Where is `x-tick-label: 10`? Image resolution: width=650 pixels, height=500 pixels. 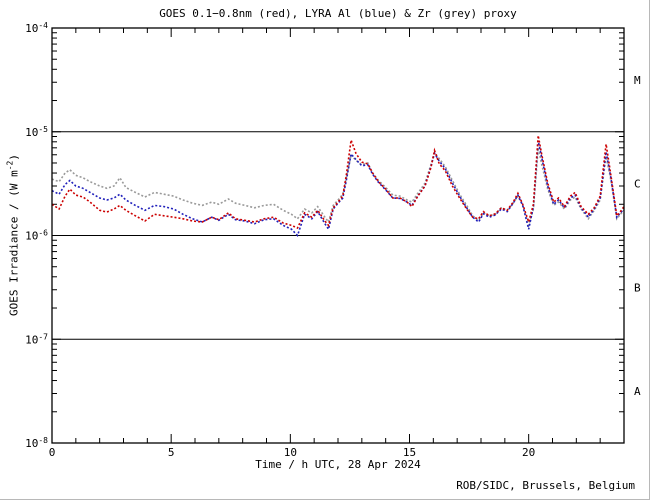 x-tick-label: 10 is located at coordinates (290, 452).